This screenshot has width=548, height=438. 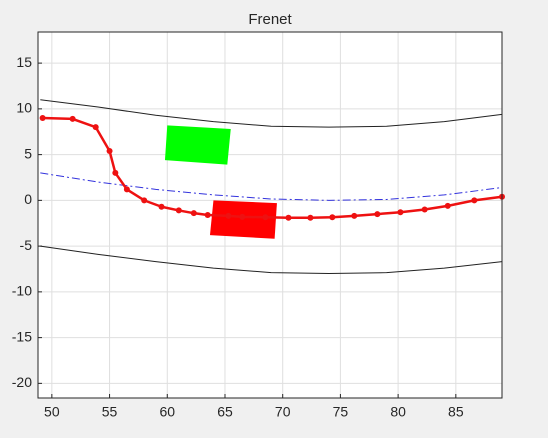 I want to click on x-tick-label: 60, so click(x=167, y=412).